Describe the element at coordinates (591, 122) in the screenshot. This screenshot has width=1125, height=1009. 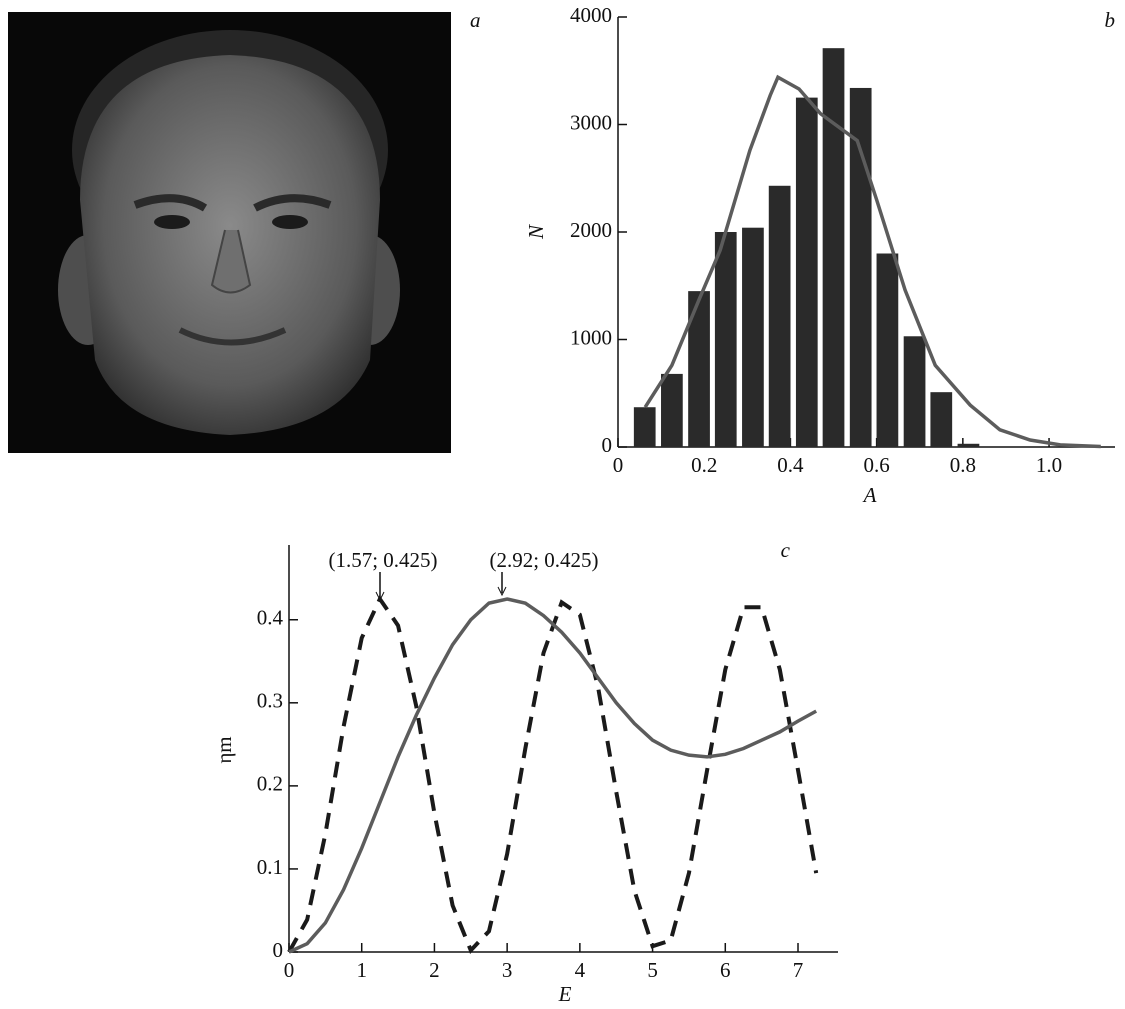
I see `y-tick-label: 3000` at that location.